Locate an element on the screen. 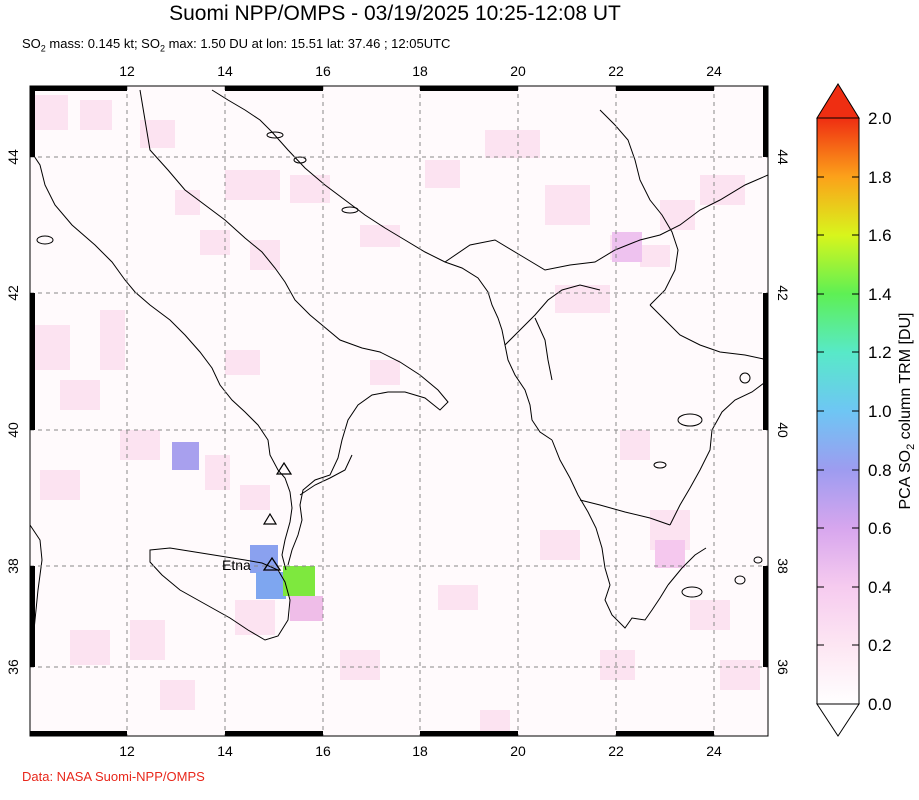  svg-text: 2.0 is located at coordinates (880, 118).